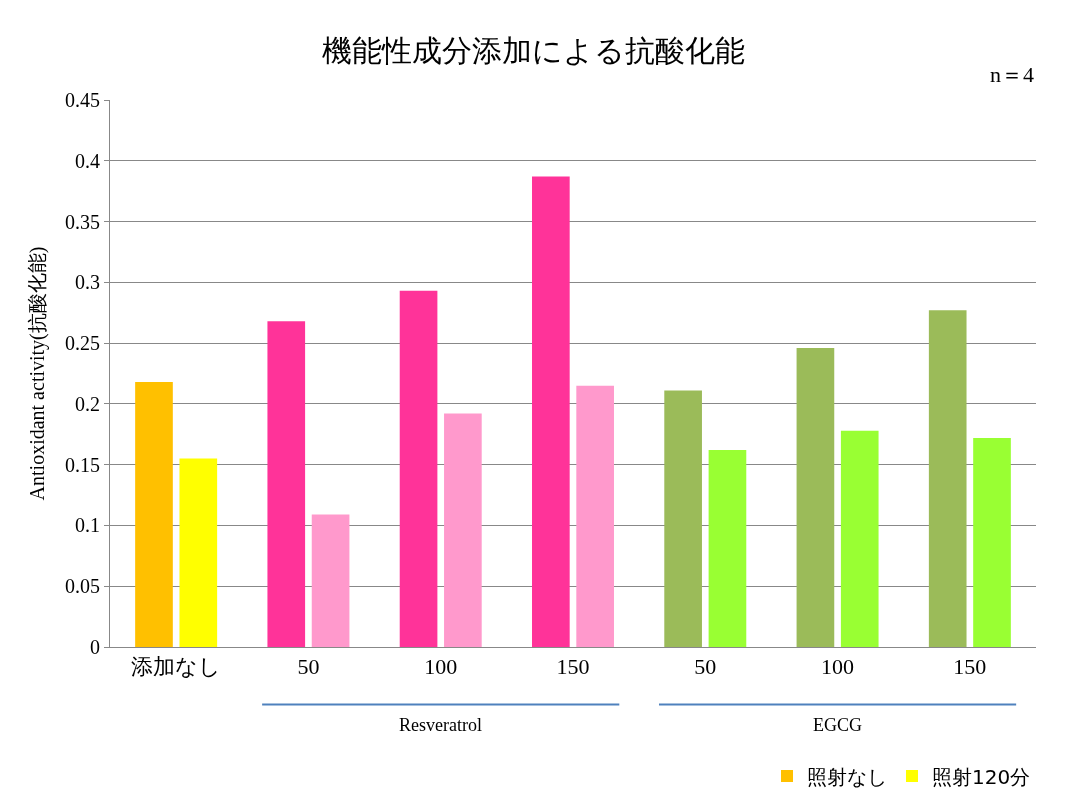 The height and width of the screenshot is (807, 1066). Describe the element at coordinates (87, 525) in the screenshot. I see `y-tick-label: 0.1` at that location.